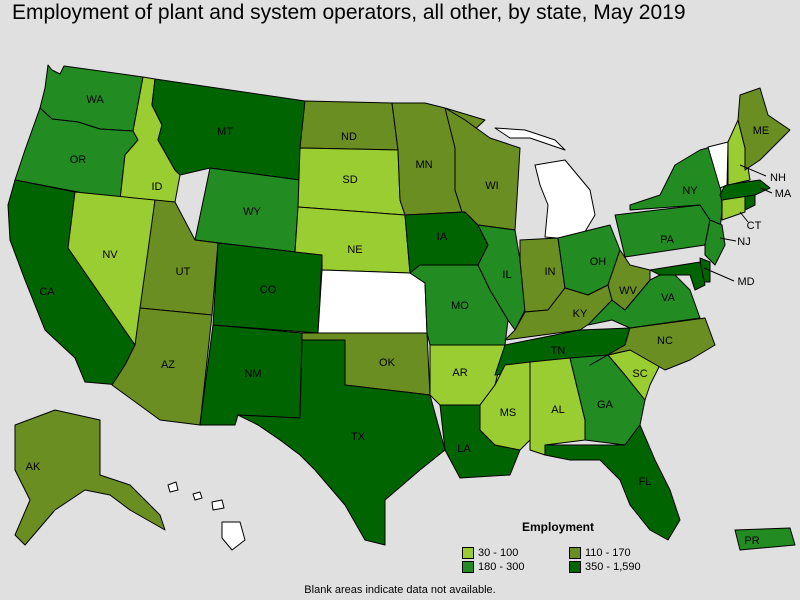 The width and height of the screenshot is (800, 600). Describe the element at coordinates (95, 100) in the screenshot. I see `state-label-wa: WA` at that location.